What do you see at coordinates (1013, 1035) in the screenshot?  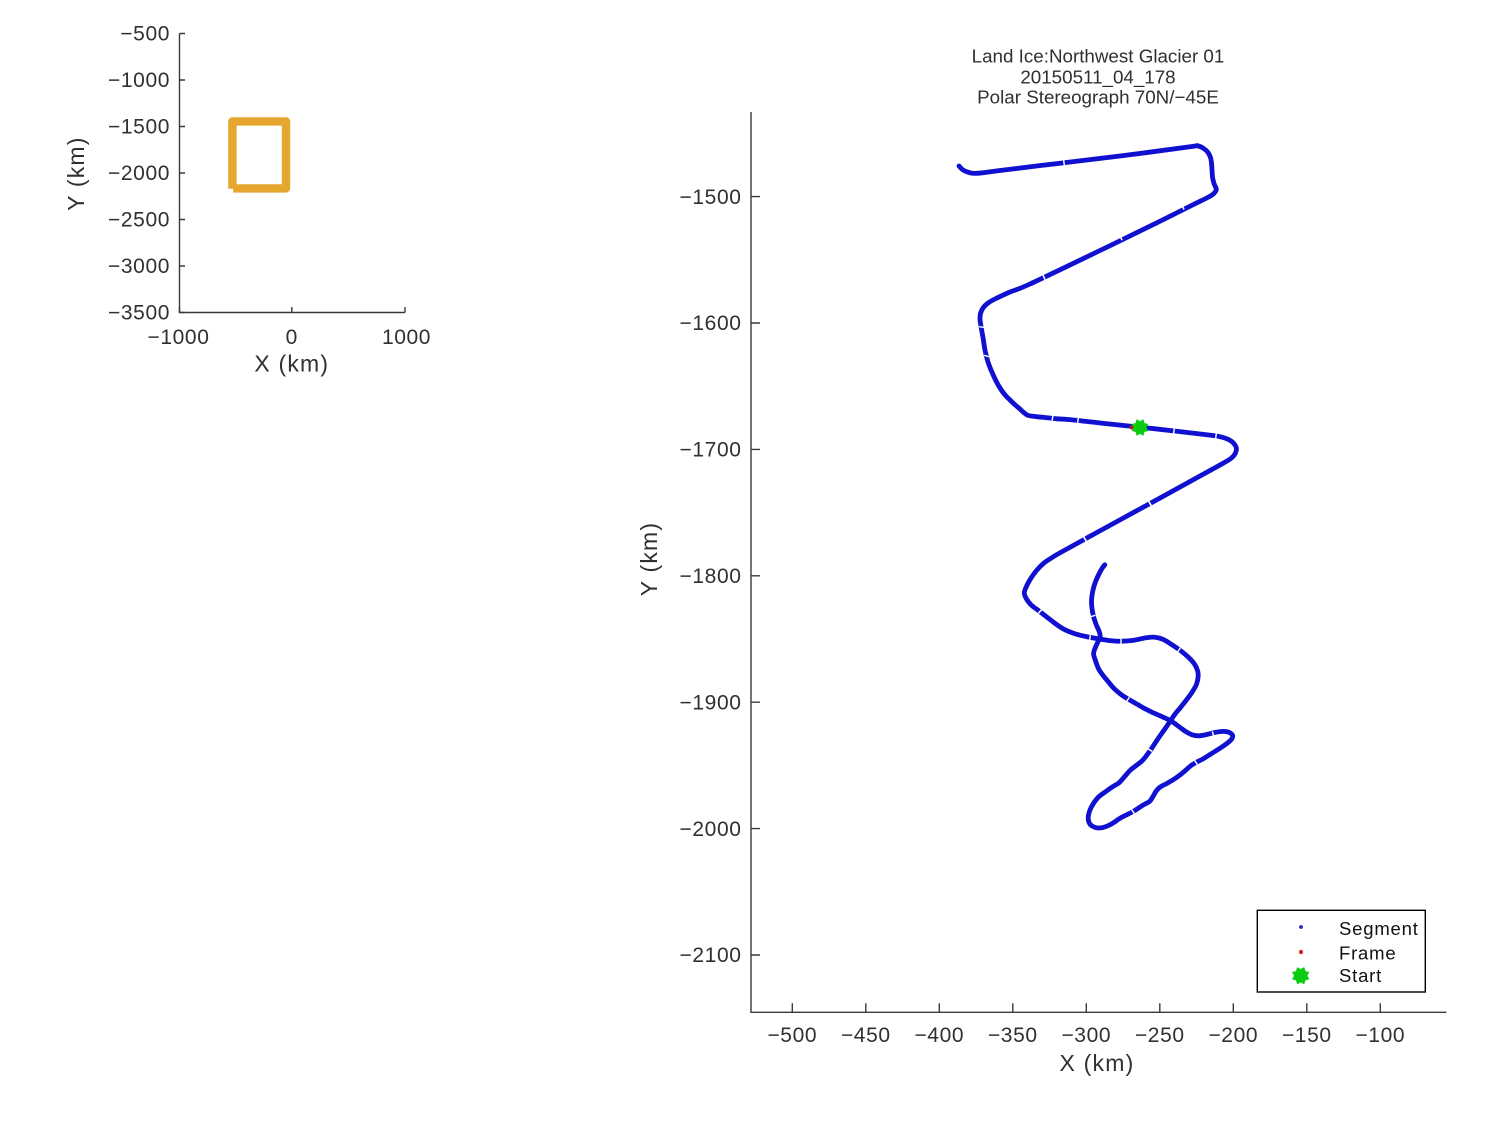 I see `svg-text: −350` at bounding box center [1013, 1035].